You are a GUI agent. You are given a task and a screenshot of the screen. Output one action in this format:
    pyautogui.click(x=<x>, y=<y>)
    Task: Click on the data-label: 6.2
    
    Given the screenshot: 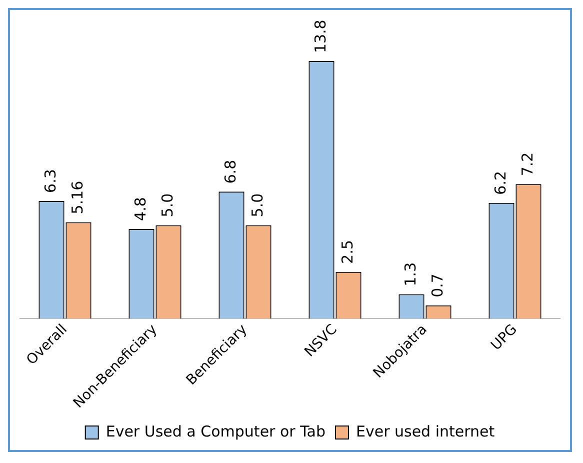 What is the action you would take?
    pyautogui.click(x=500, y=182)
    